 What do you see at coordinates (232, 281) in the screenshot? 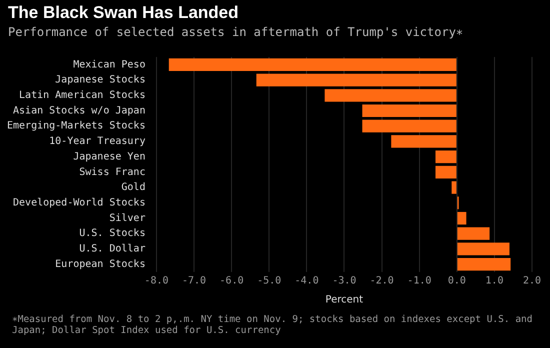
I see `x-tick-label: -6.0` at bounding box center [232, 281].